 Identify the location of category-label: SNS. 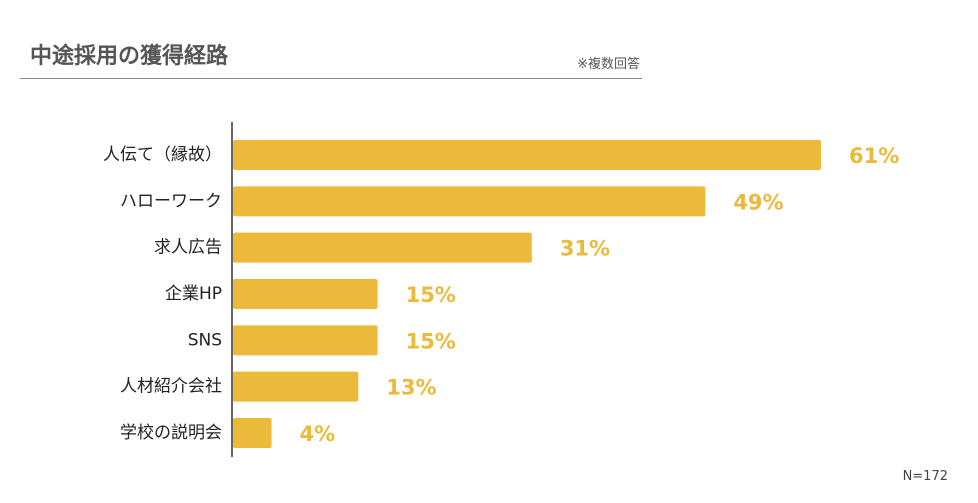
(205, 340).